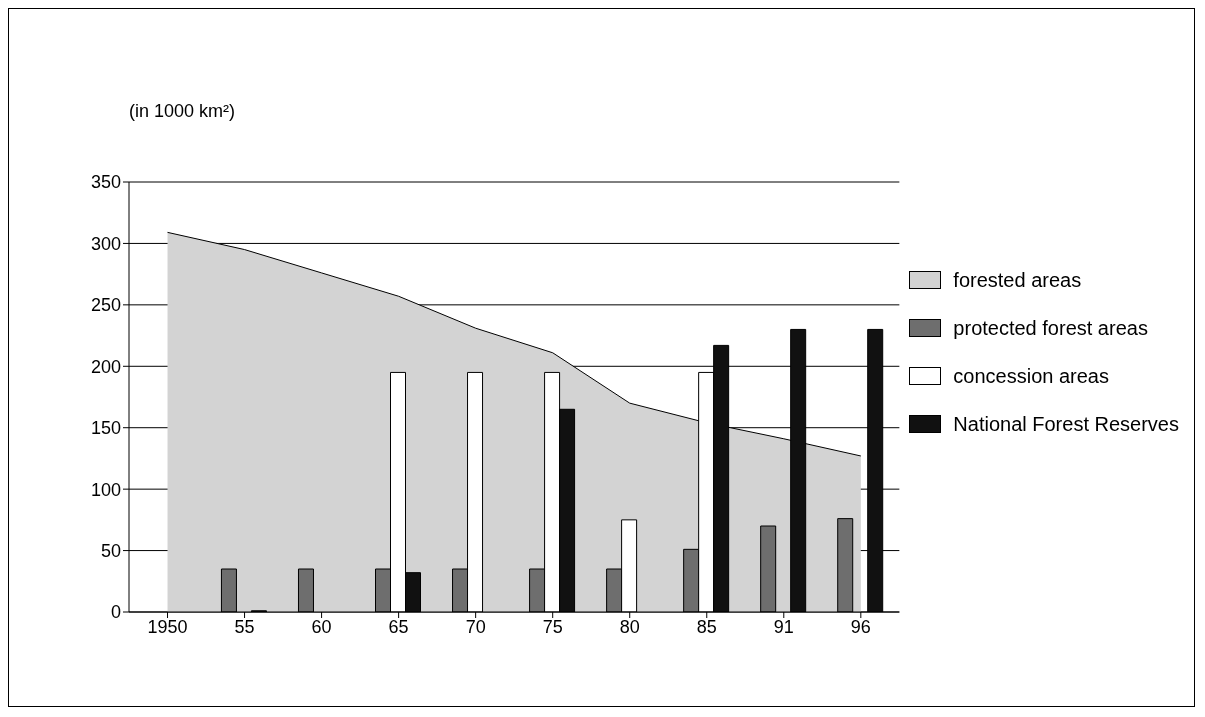 Image resolution: width=1205 pixels, height=717 pixels. I want to click on y-tick-label: 50, so click(110, 550).